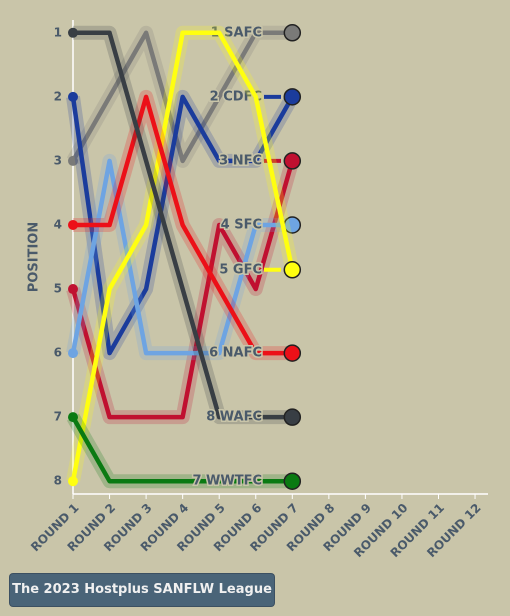 This screenshot has width=510, height=616. What do you see at coordinates (142, 590) in the screenshot?
I see `league-button: The 2023 Hostplus SANFLW League` at bounding box center [142, 590].